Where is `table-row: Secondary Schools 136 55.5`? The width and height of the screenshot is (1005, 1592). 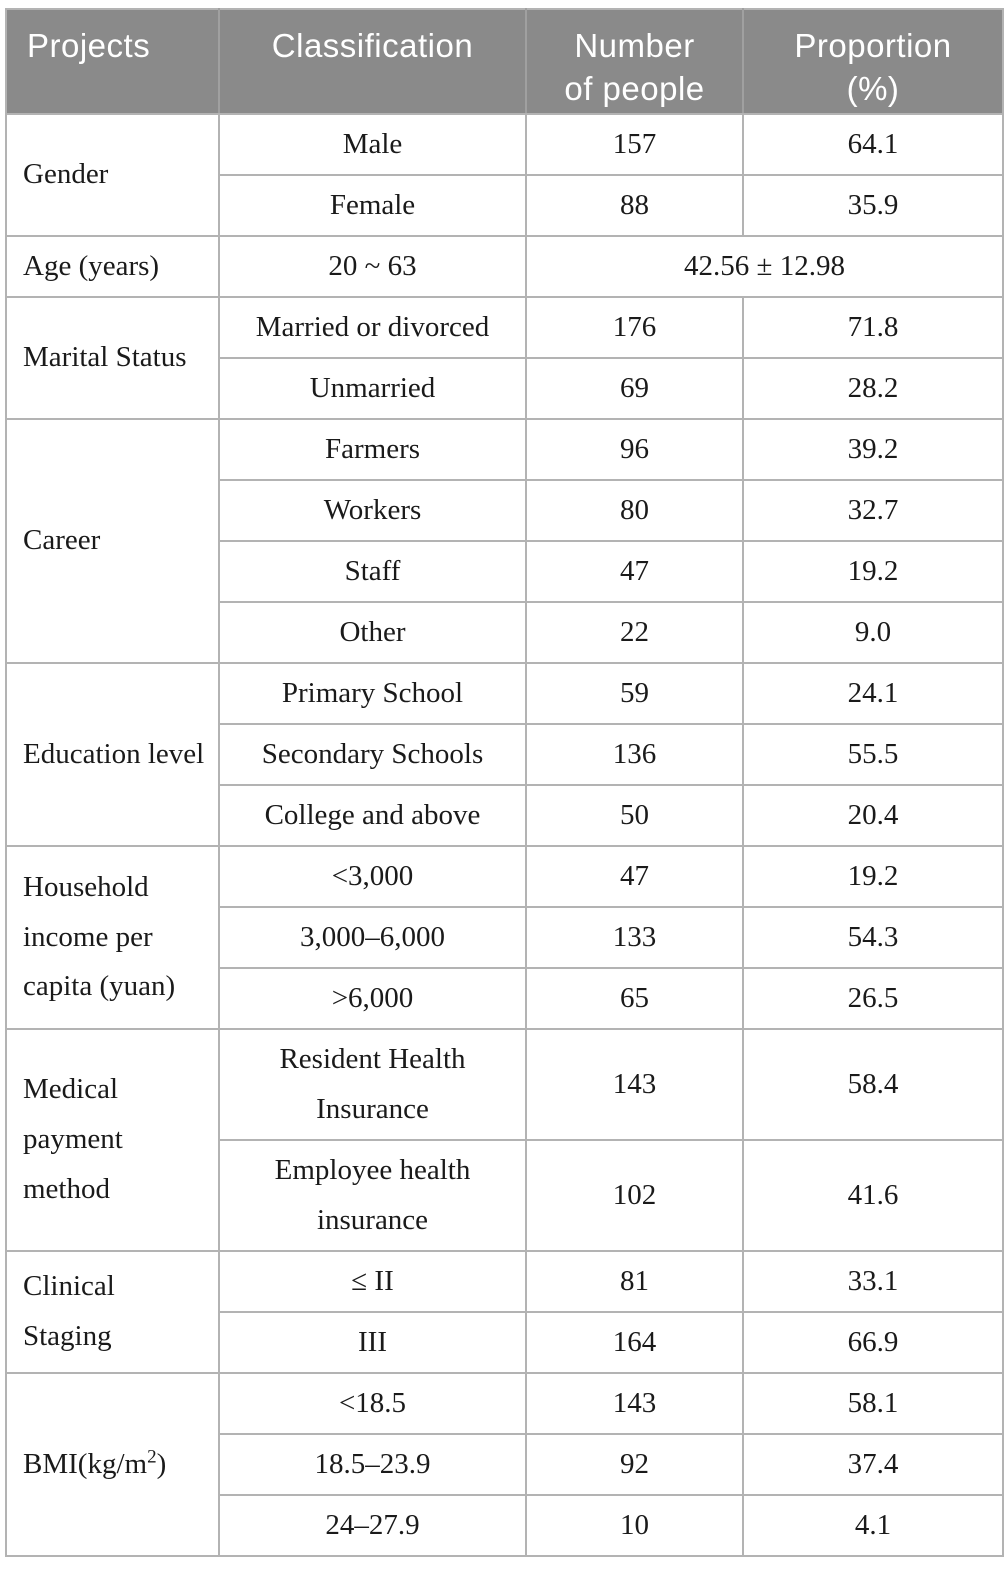 table-row: Secondary Schools 136 55.5 is located at coordinates (505, 754).